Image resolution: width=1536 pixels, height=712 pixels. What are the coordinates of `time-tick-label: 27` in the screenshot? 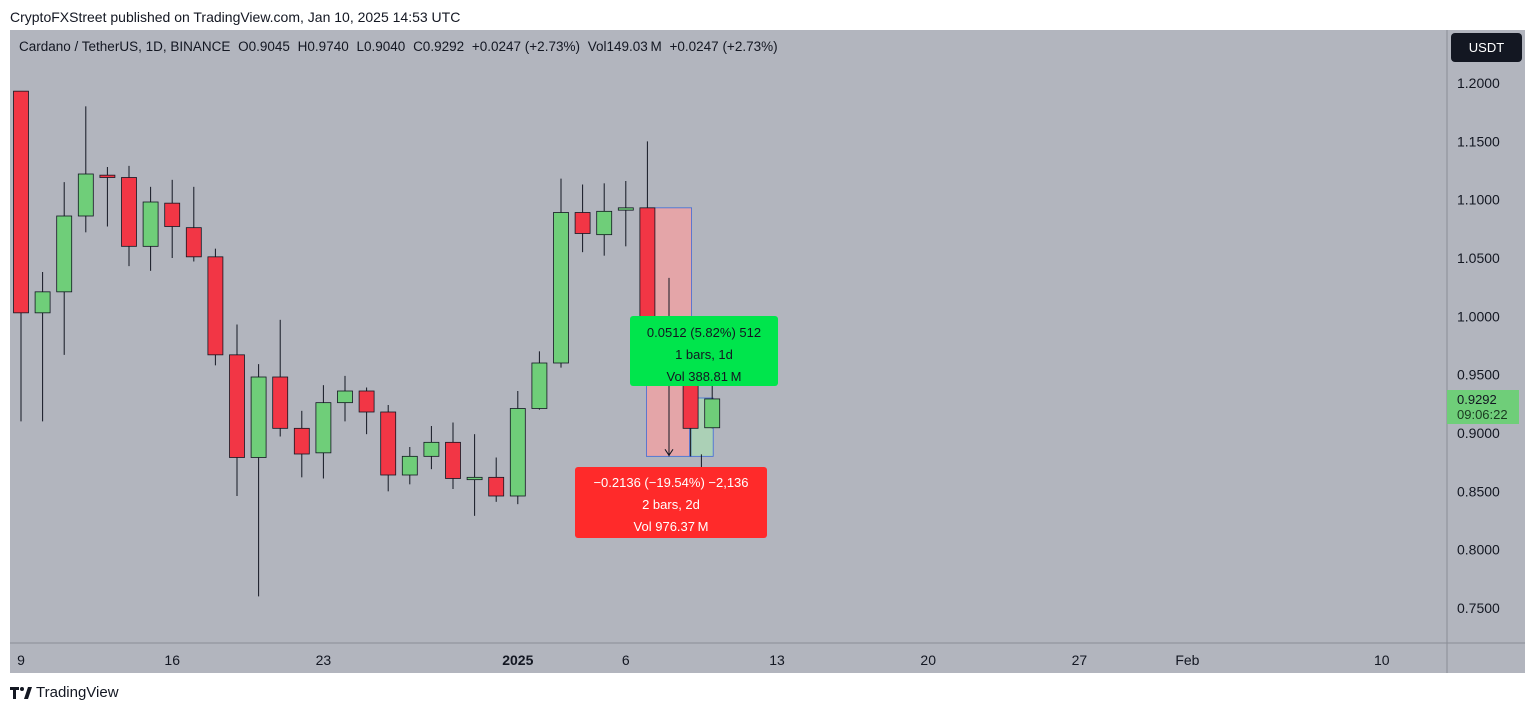 It's located at (1080, 660).